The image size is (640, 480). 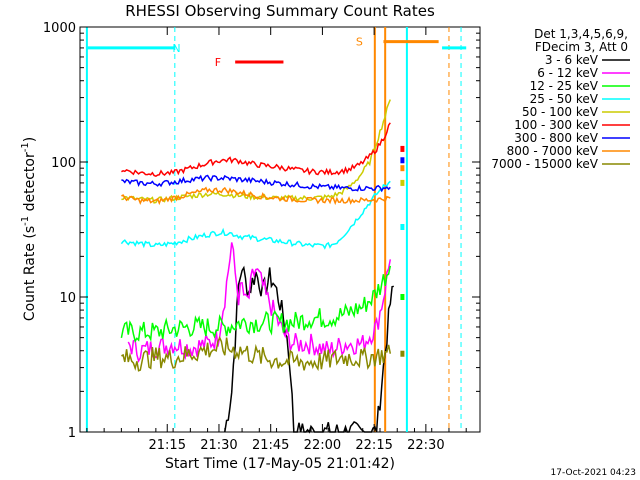 I want to click on legend-label-0: 3 - 6 keV, so click(x=572, y=60).